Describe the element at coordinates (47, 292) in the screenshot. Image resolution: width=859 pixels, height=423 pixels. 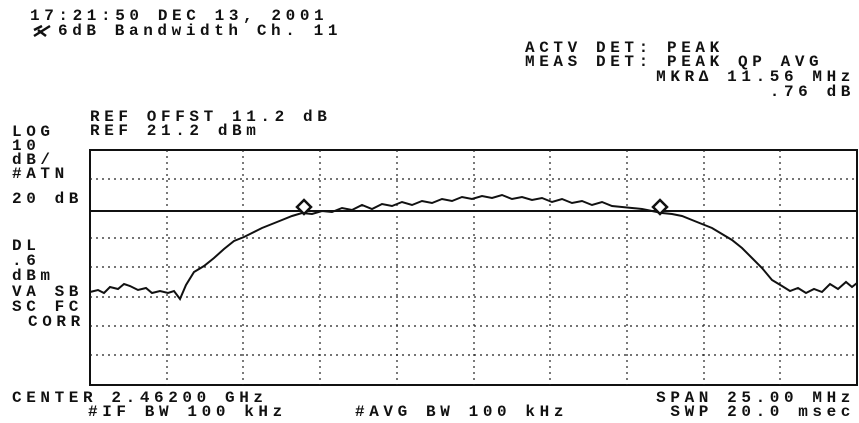
I see `side-label: VA SB` at that location.